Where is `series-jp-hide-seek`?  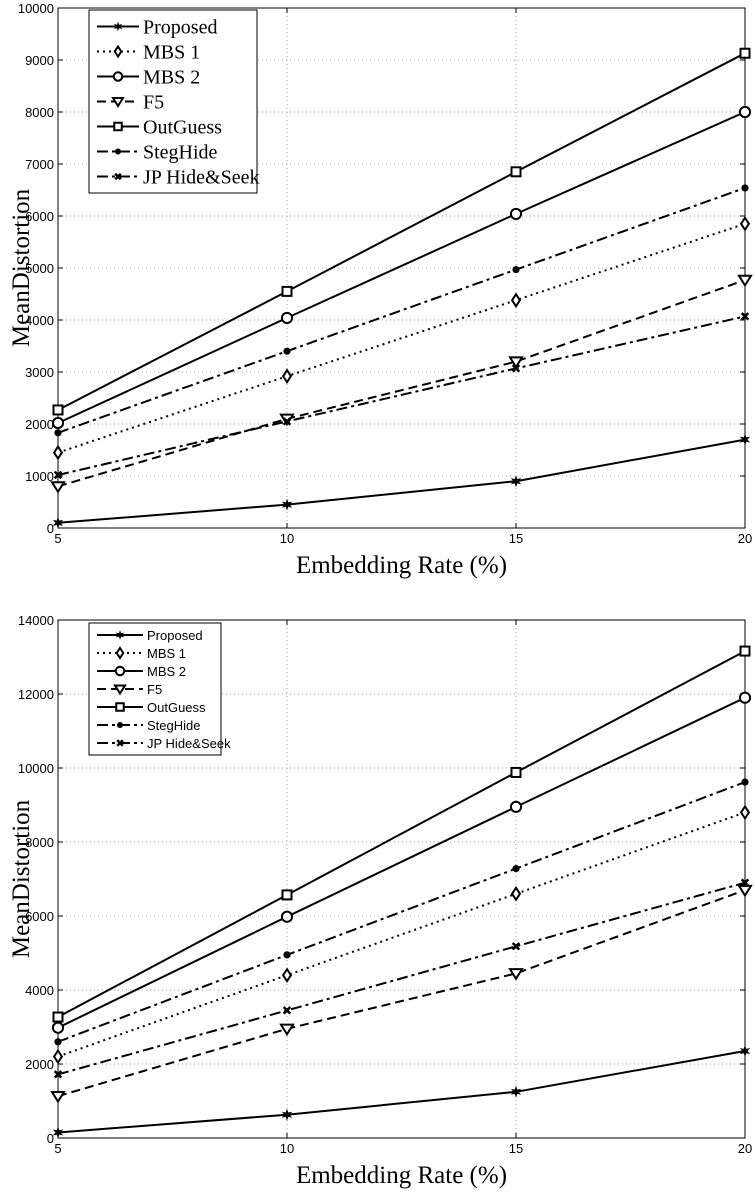 series-jp-hide-seek is located at coordinates (401, 396).